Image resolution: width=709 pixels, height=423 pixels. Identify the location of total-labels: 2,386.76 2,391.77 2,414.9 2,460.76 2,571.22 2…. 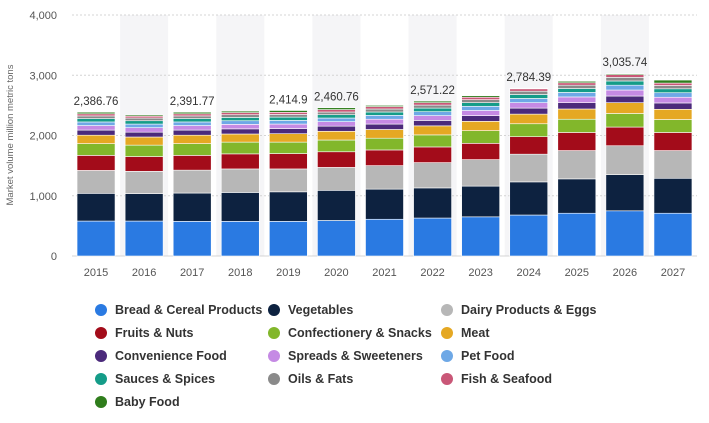
(361, 82).